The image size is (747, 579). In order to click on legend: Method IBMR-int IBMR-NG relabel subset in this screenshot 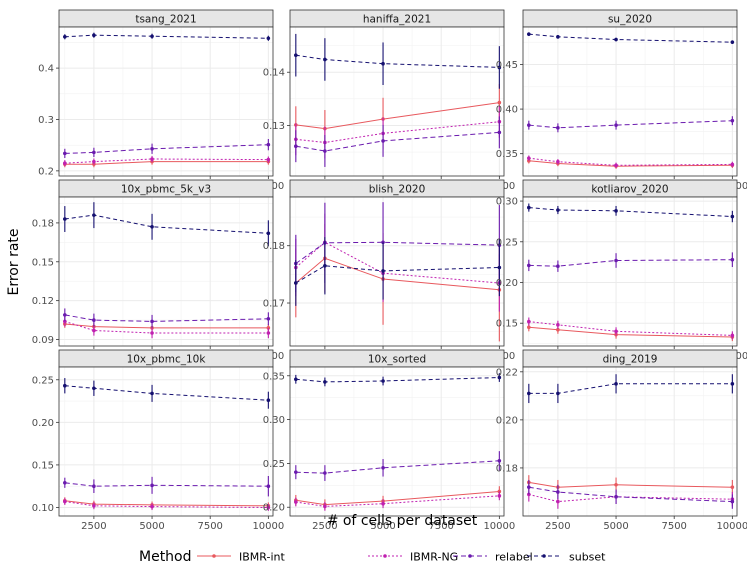, I will do `click(372, 557)`.